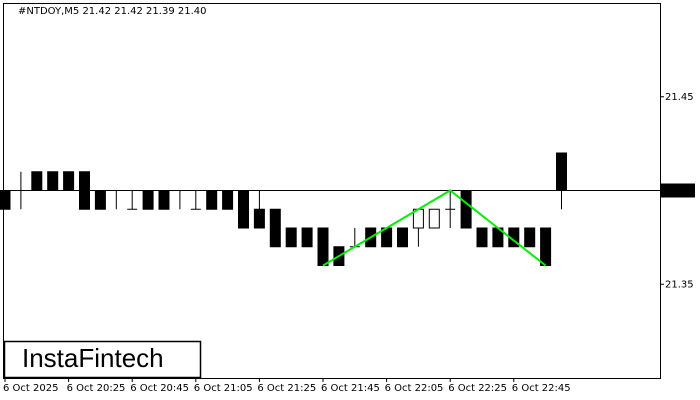 The width and height of the screenshot is (700, 400). Describe the element at coordinates (679, 97) in the screenshot. I see `y-tick-label: 21.45` at that location.